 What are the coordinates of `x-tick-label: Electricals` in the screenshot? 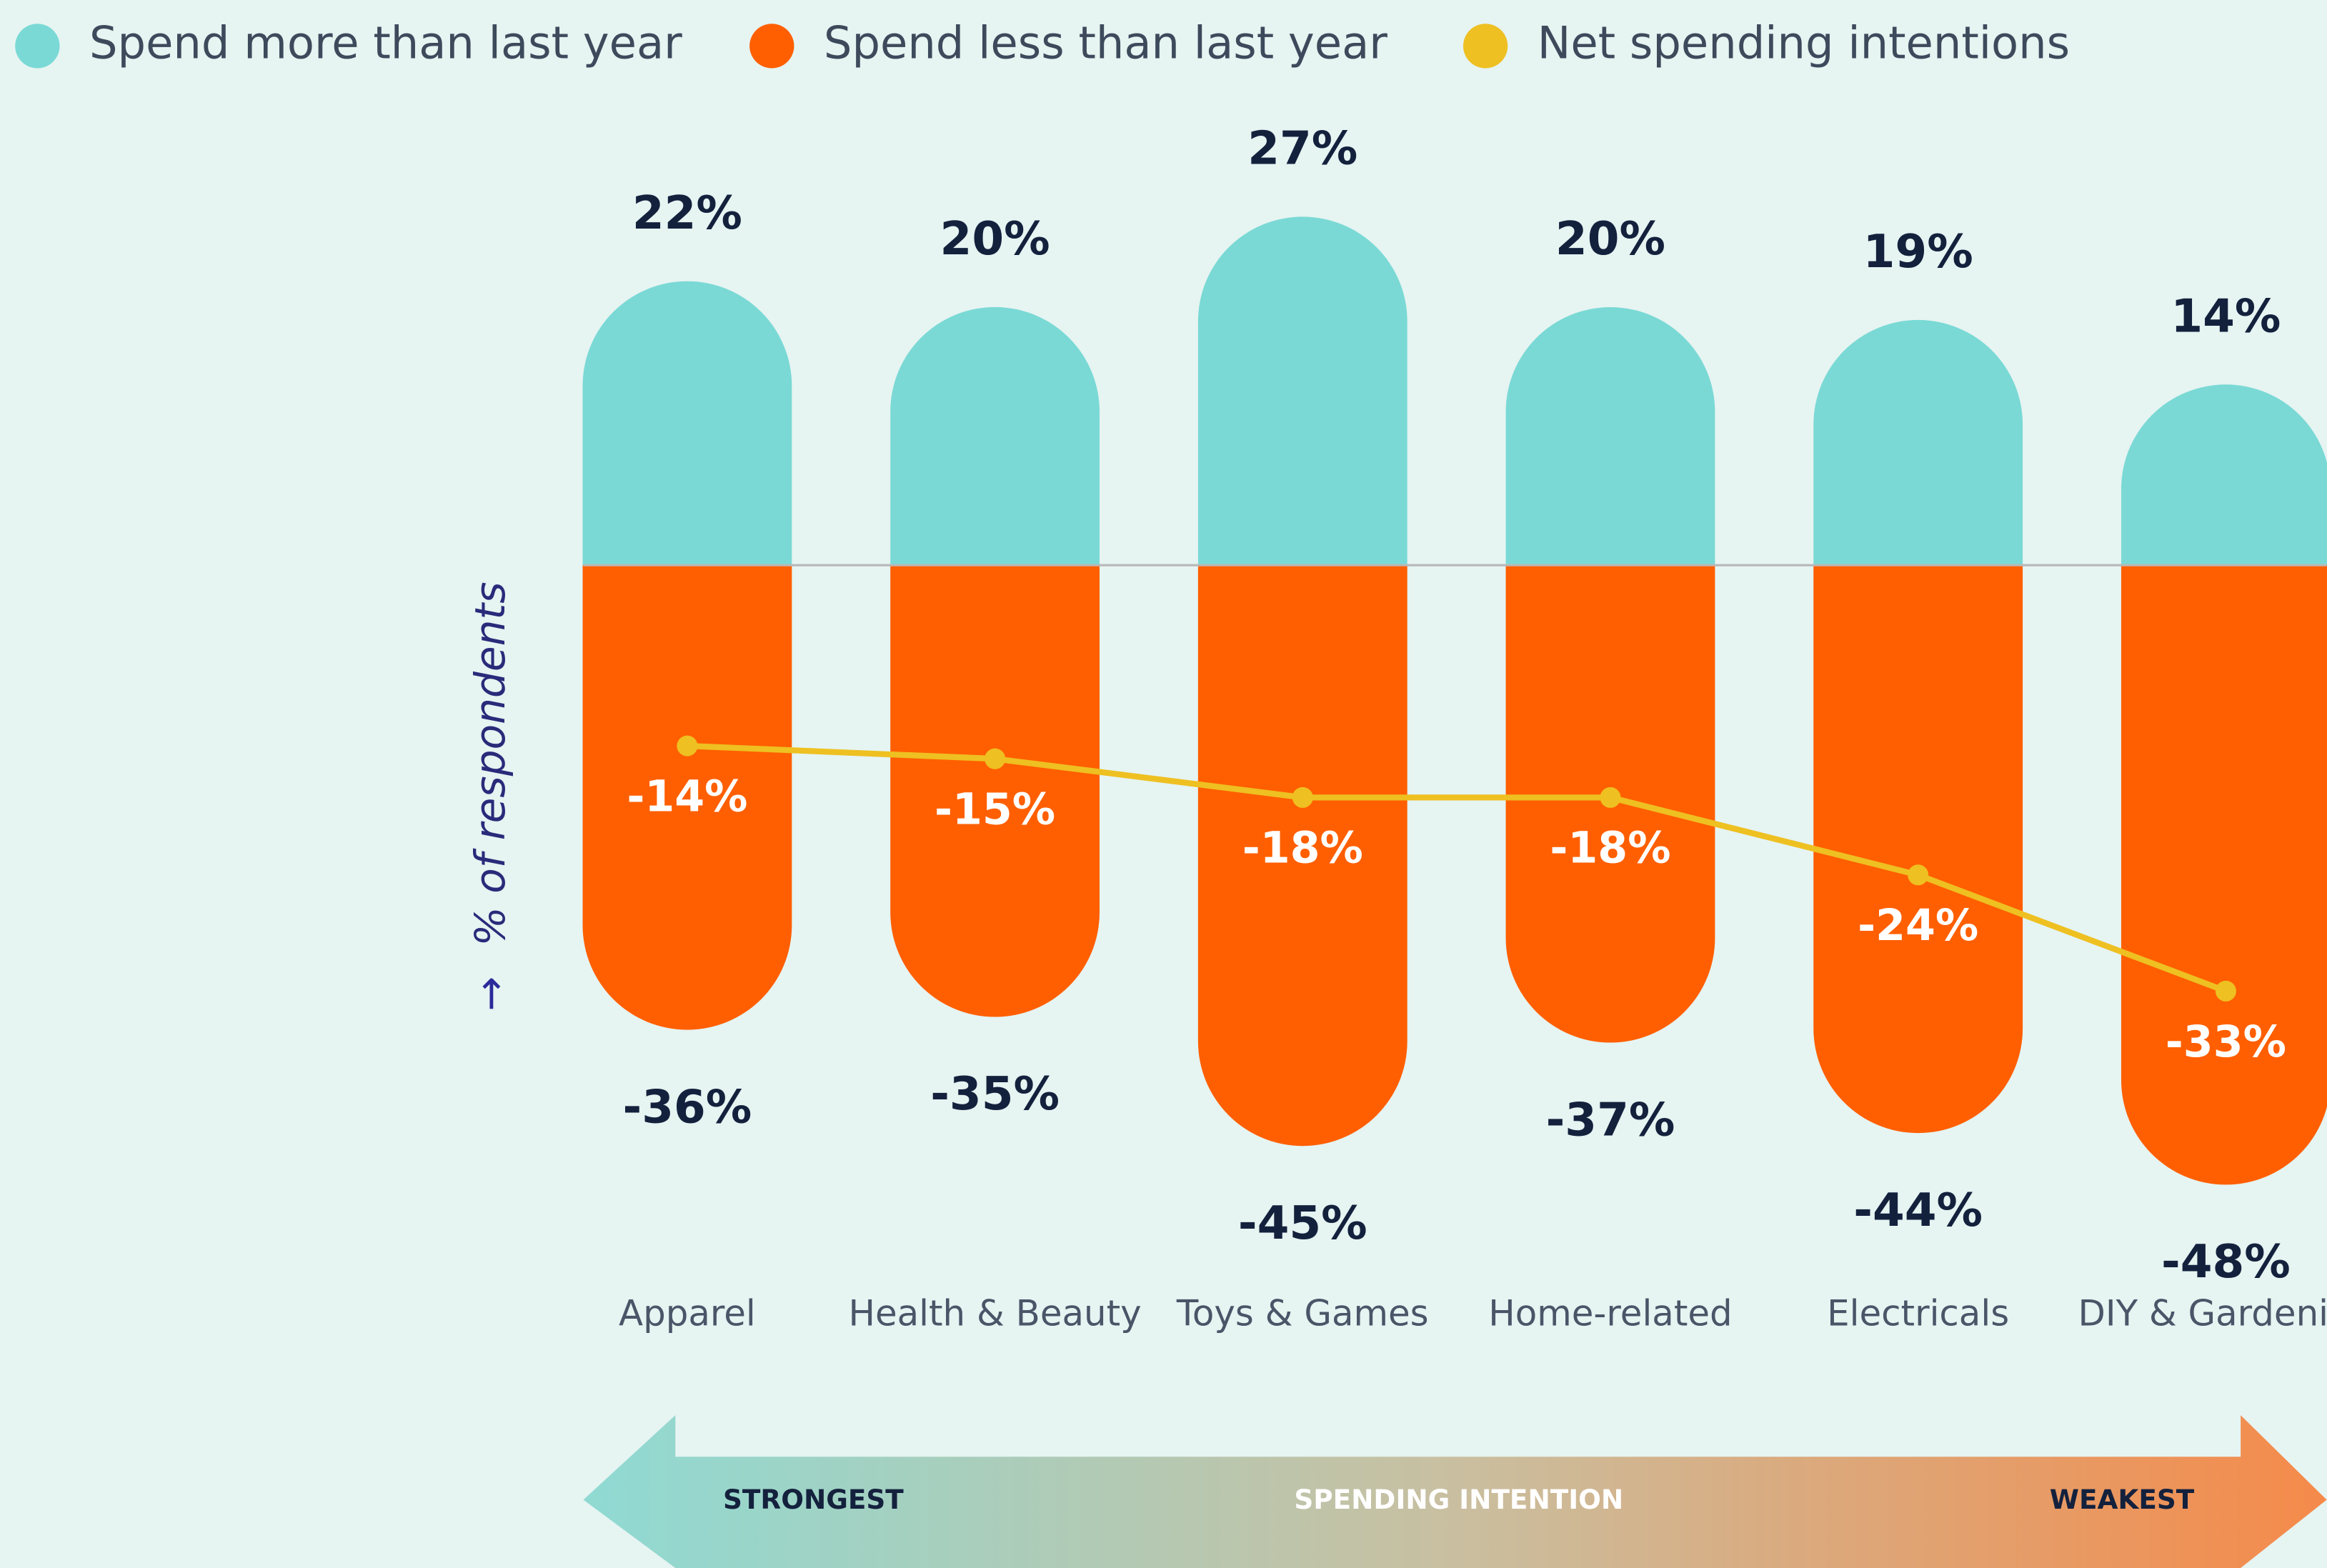 It's located at (1918, 1313).